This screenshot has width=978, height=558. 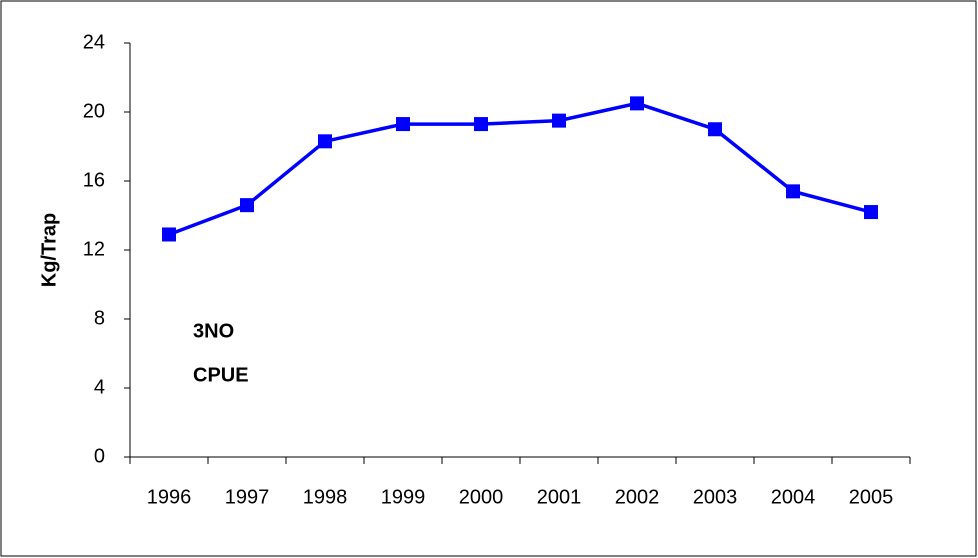 I want to click on y-tick-label: 16, so click(x=94, y=180).